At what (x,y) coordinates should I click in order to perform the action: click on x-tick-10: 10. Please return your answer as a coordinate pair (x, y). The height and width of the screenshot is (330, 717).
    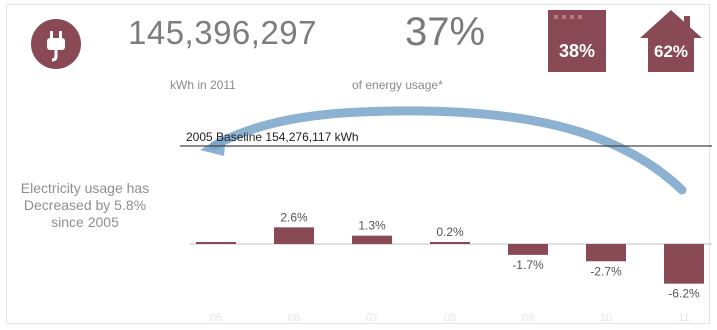
    Looking at the image, I should click on (606, 318).